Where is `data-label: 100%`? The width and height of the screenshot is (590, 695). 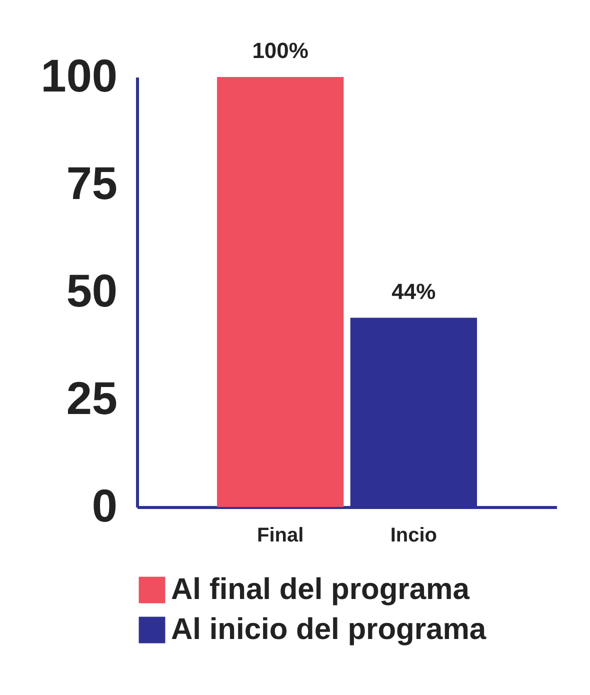
data-label: 100% is located at coordinates (280, 50).